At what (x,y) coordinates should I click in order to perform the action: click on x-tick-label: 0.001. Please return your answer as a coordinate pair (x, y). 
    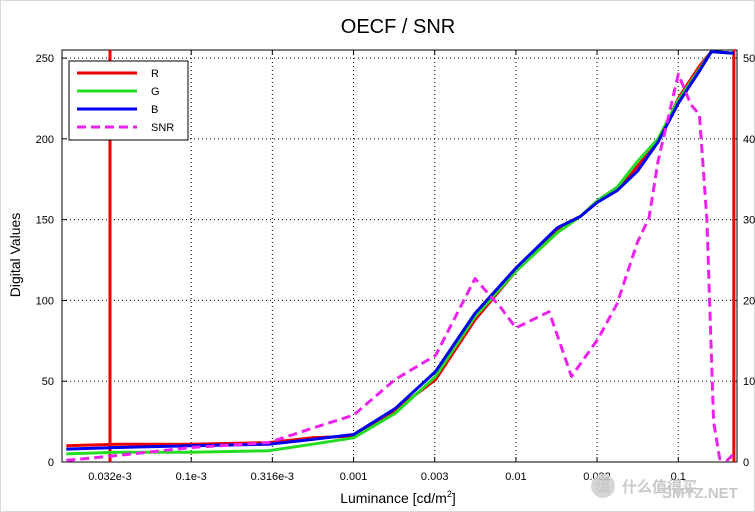
    Looking at the image, I should click on (354, 477).